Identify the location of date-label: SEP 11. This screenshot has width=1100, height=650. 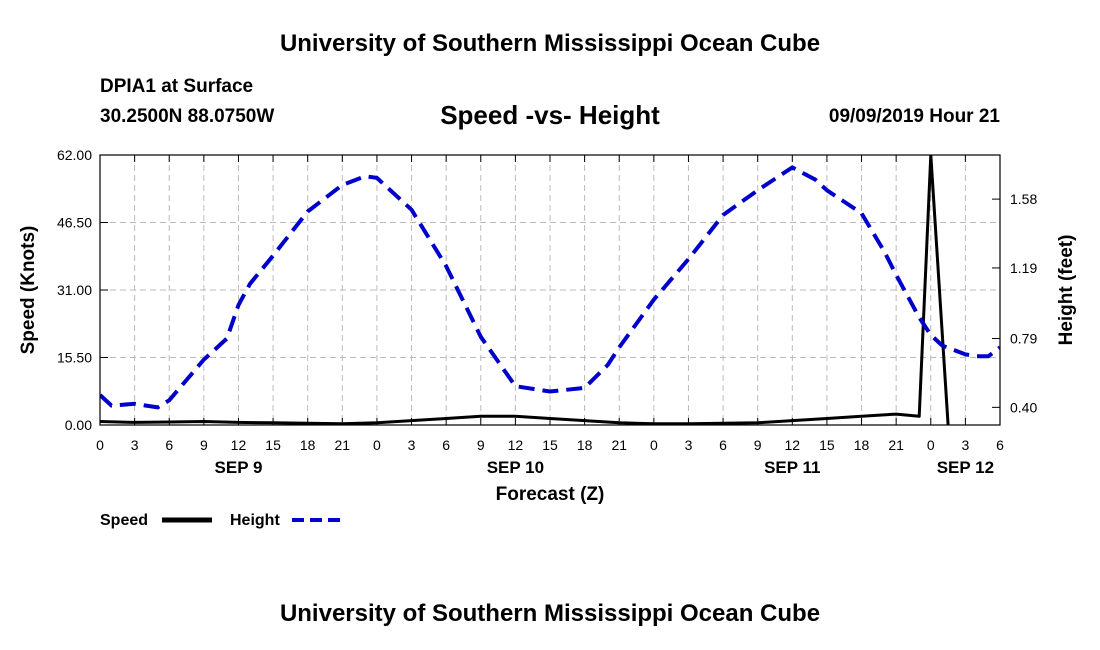
(792, 467).